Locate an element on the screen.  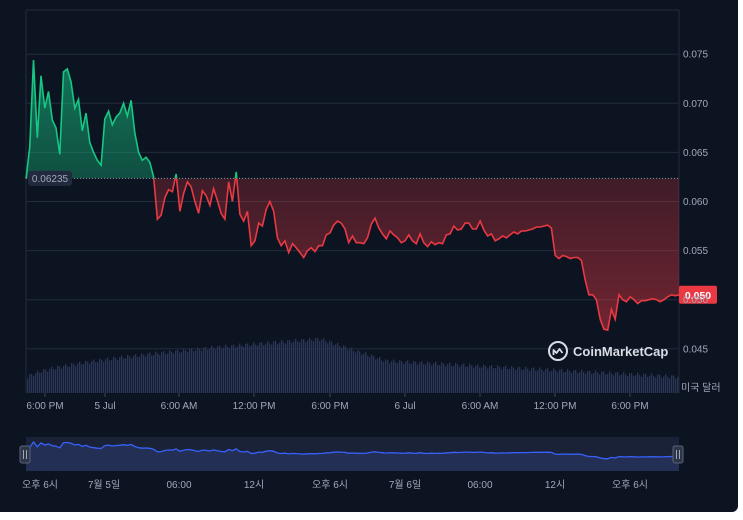
current-price-label: 0.050 is located at coordinates (698, 296).